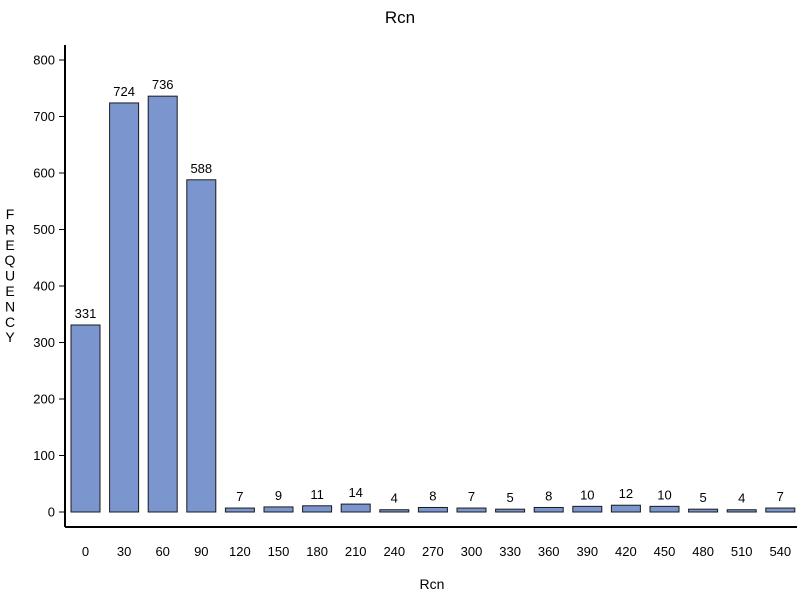 This screenshot has width=800, height=600. Describe the element at coordinates (472, 551) in the screenshot. I see `x-tick-label-300: 300` at that location.